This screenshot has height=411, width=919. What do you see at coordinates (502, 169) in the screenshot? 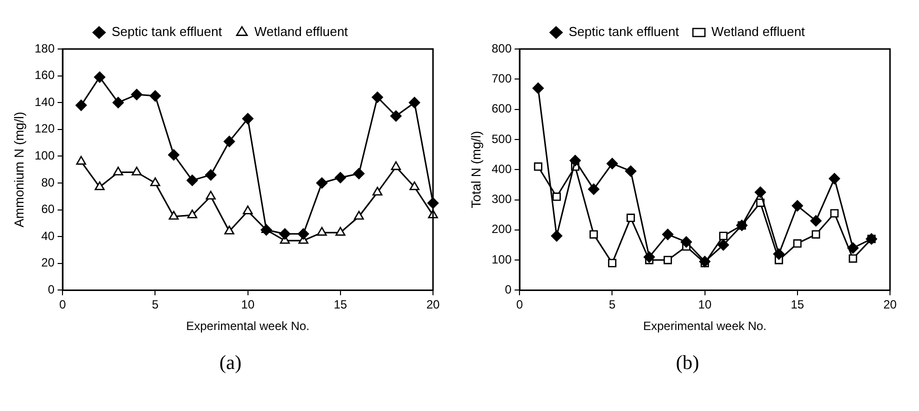
I see `y-tick-label: 400` at bounding box center [502, 169].